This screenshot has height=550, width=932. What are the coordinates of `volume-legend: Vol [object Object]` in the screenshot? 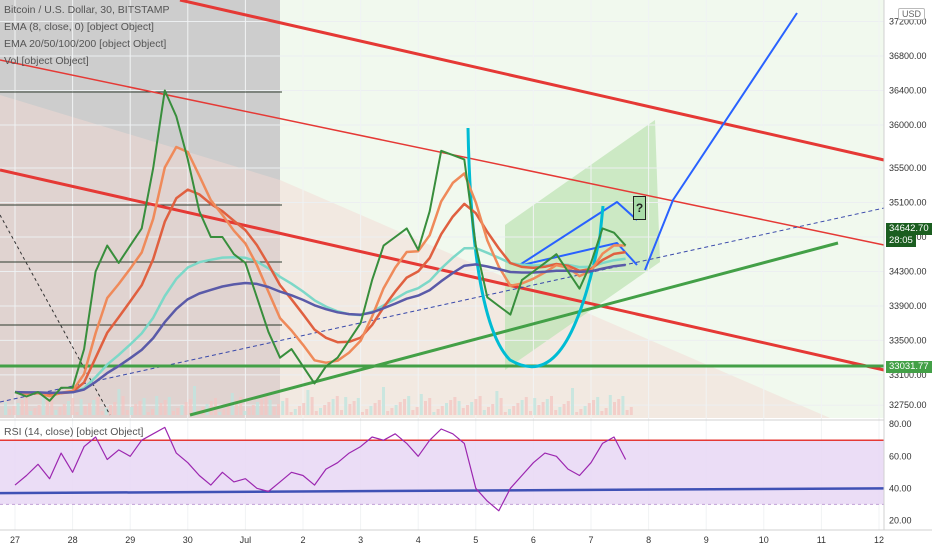 It's located at (46, 61).